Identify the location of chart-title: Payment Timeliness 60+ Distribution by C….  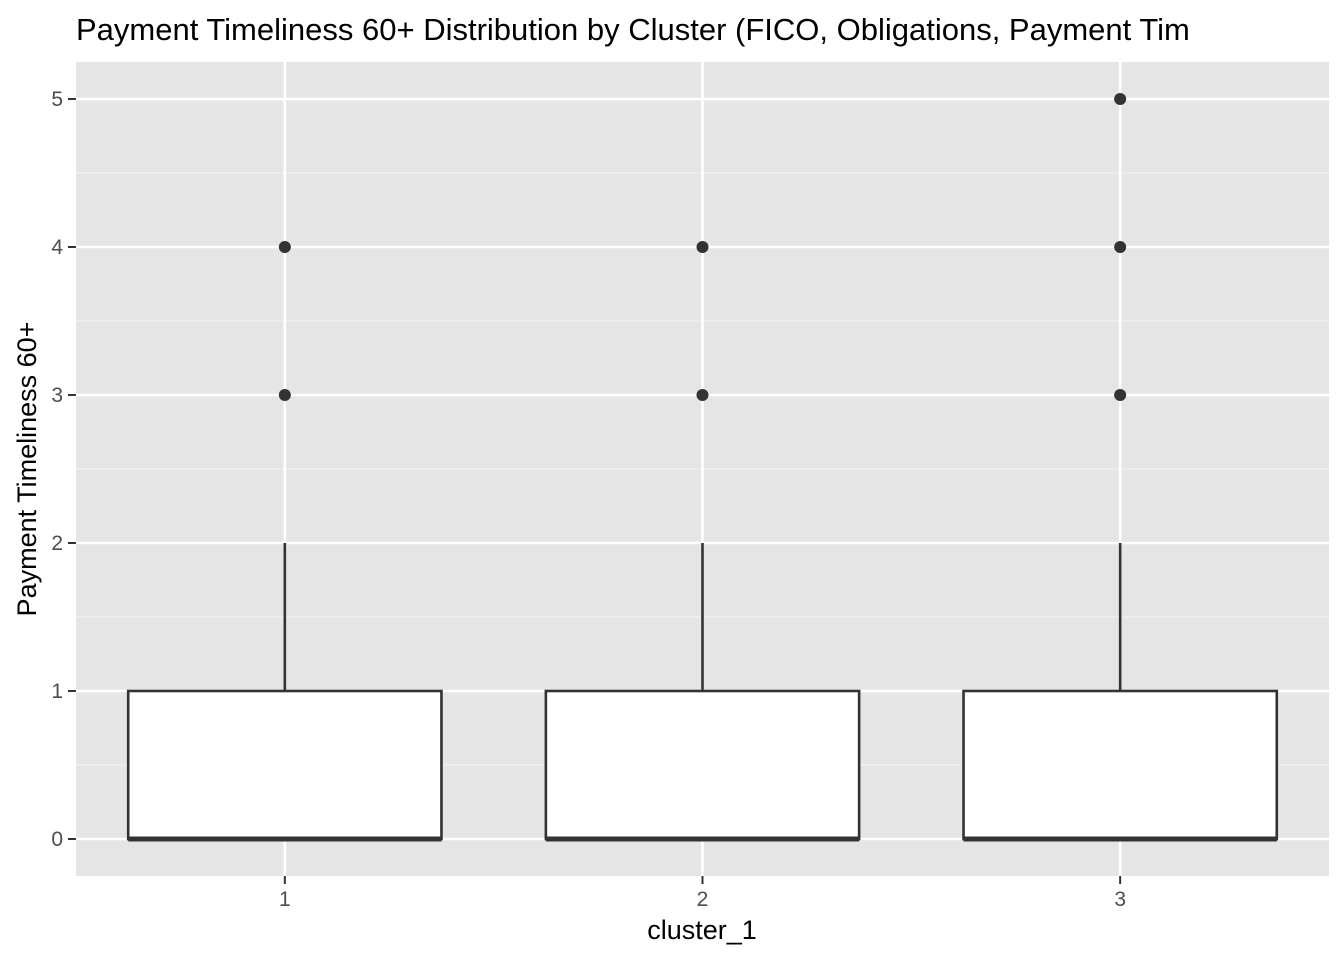
(633, 29).